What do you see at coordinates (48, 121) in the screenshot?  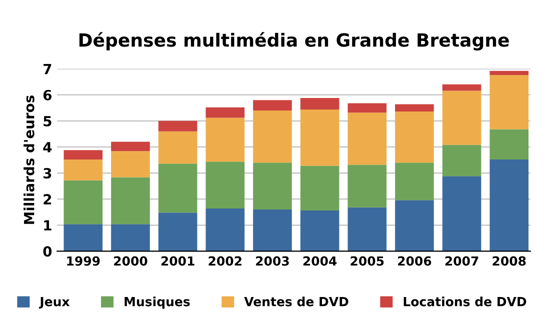 I see `y-tick-label: 5` at bounding box center [48, 121].